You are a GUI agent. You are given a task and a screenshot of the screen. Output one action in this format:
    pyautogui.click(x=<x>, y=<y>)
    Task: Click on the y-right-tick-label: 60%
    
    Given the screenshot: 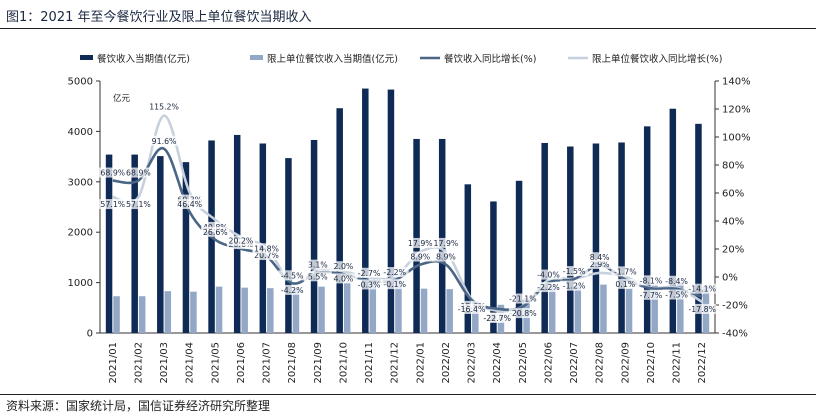 What is the action you would take?
    pyautogui.click(x=733, y=194)
    